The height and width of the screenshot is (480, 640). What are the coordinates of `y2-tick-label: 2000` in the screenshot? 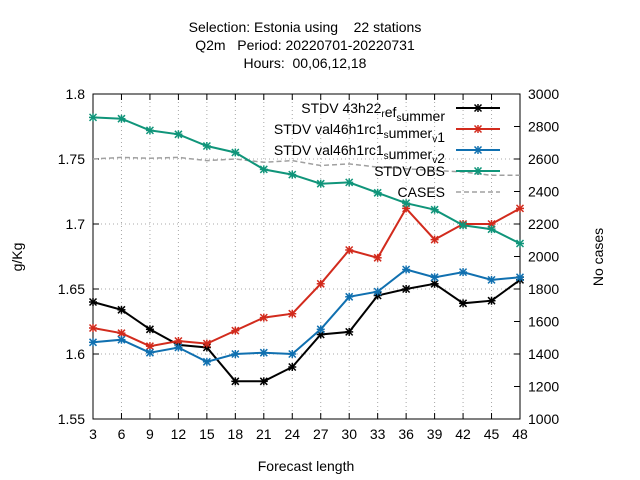 It's located at (543, 257).